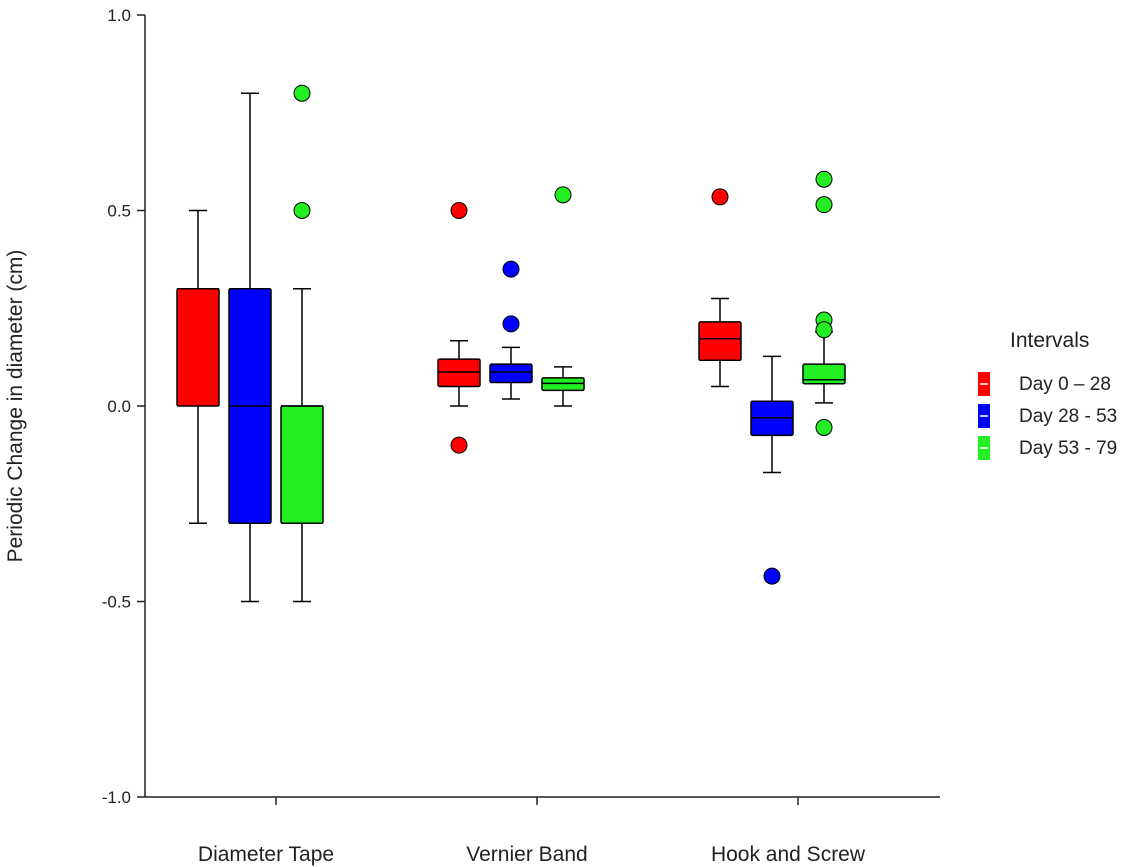 The height and width of the screenshot is (867, 1140). What do you see at coordinates (119, 211) in the screenshot?
I see `y-tick-label: 0.5` at bounding box center [119, 211].